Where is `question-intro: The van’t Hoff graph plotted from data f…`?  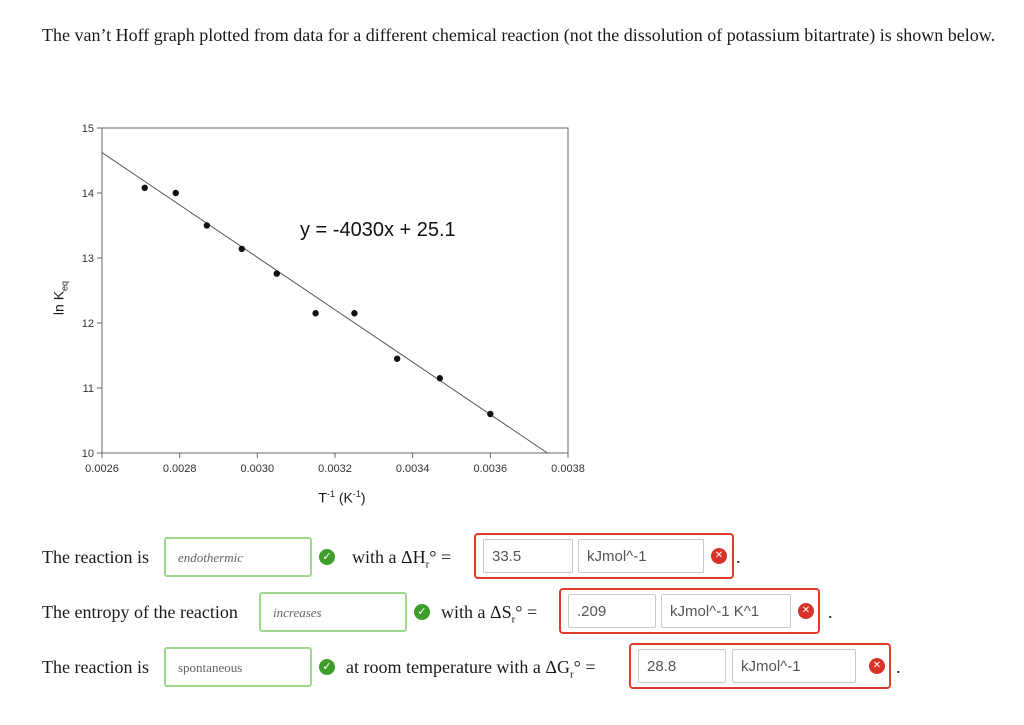 question-intro: The van’t Hoff graph plotted from data f… is located at coordinates (519, 35).